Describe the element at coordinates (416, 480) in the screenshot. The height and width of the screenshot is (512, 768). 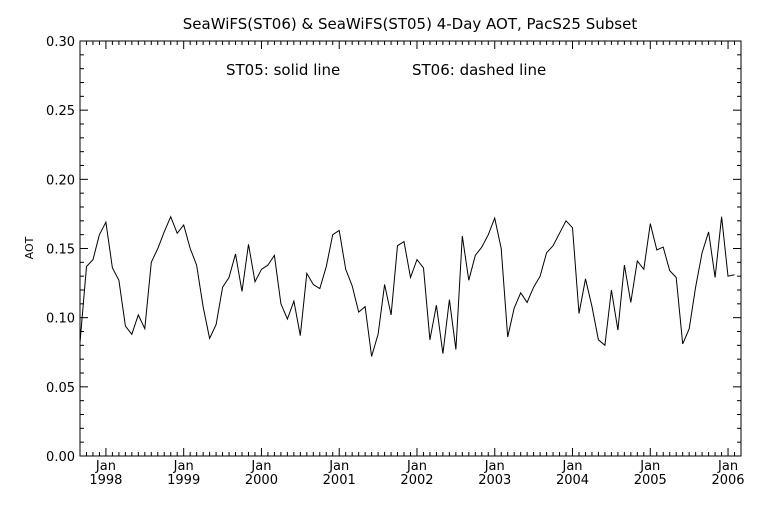
I see `x-tick-label-year: 2002` at that location.